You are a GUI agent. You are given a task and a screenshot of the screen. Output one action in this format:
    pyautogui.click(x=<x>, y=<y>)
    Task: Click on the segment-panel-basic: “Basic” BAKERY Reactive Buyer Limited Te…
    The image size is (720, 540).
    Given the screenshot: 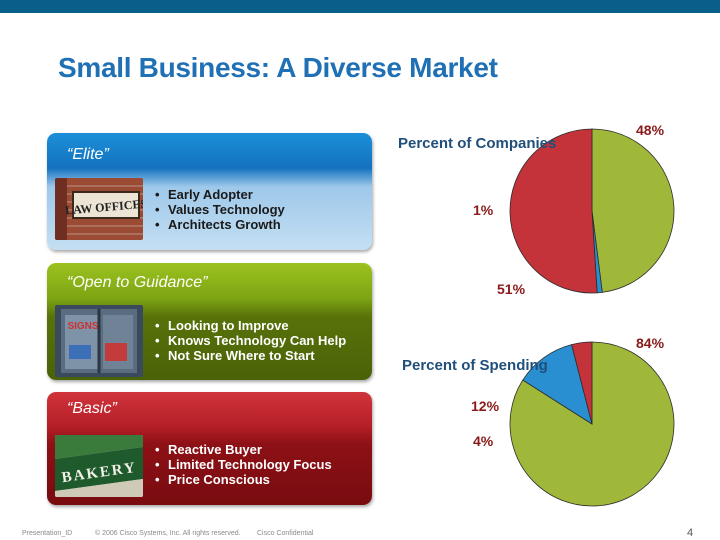 What is the action you would take?
    pyautogui.click(x=209, y=448)
    